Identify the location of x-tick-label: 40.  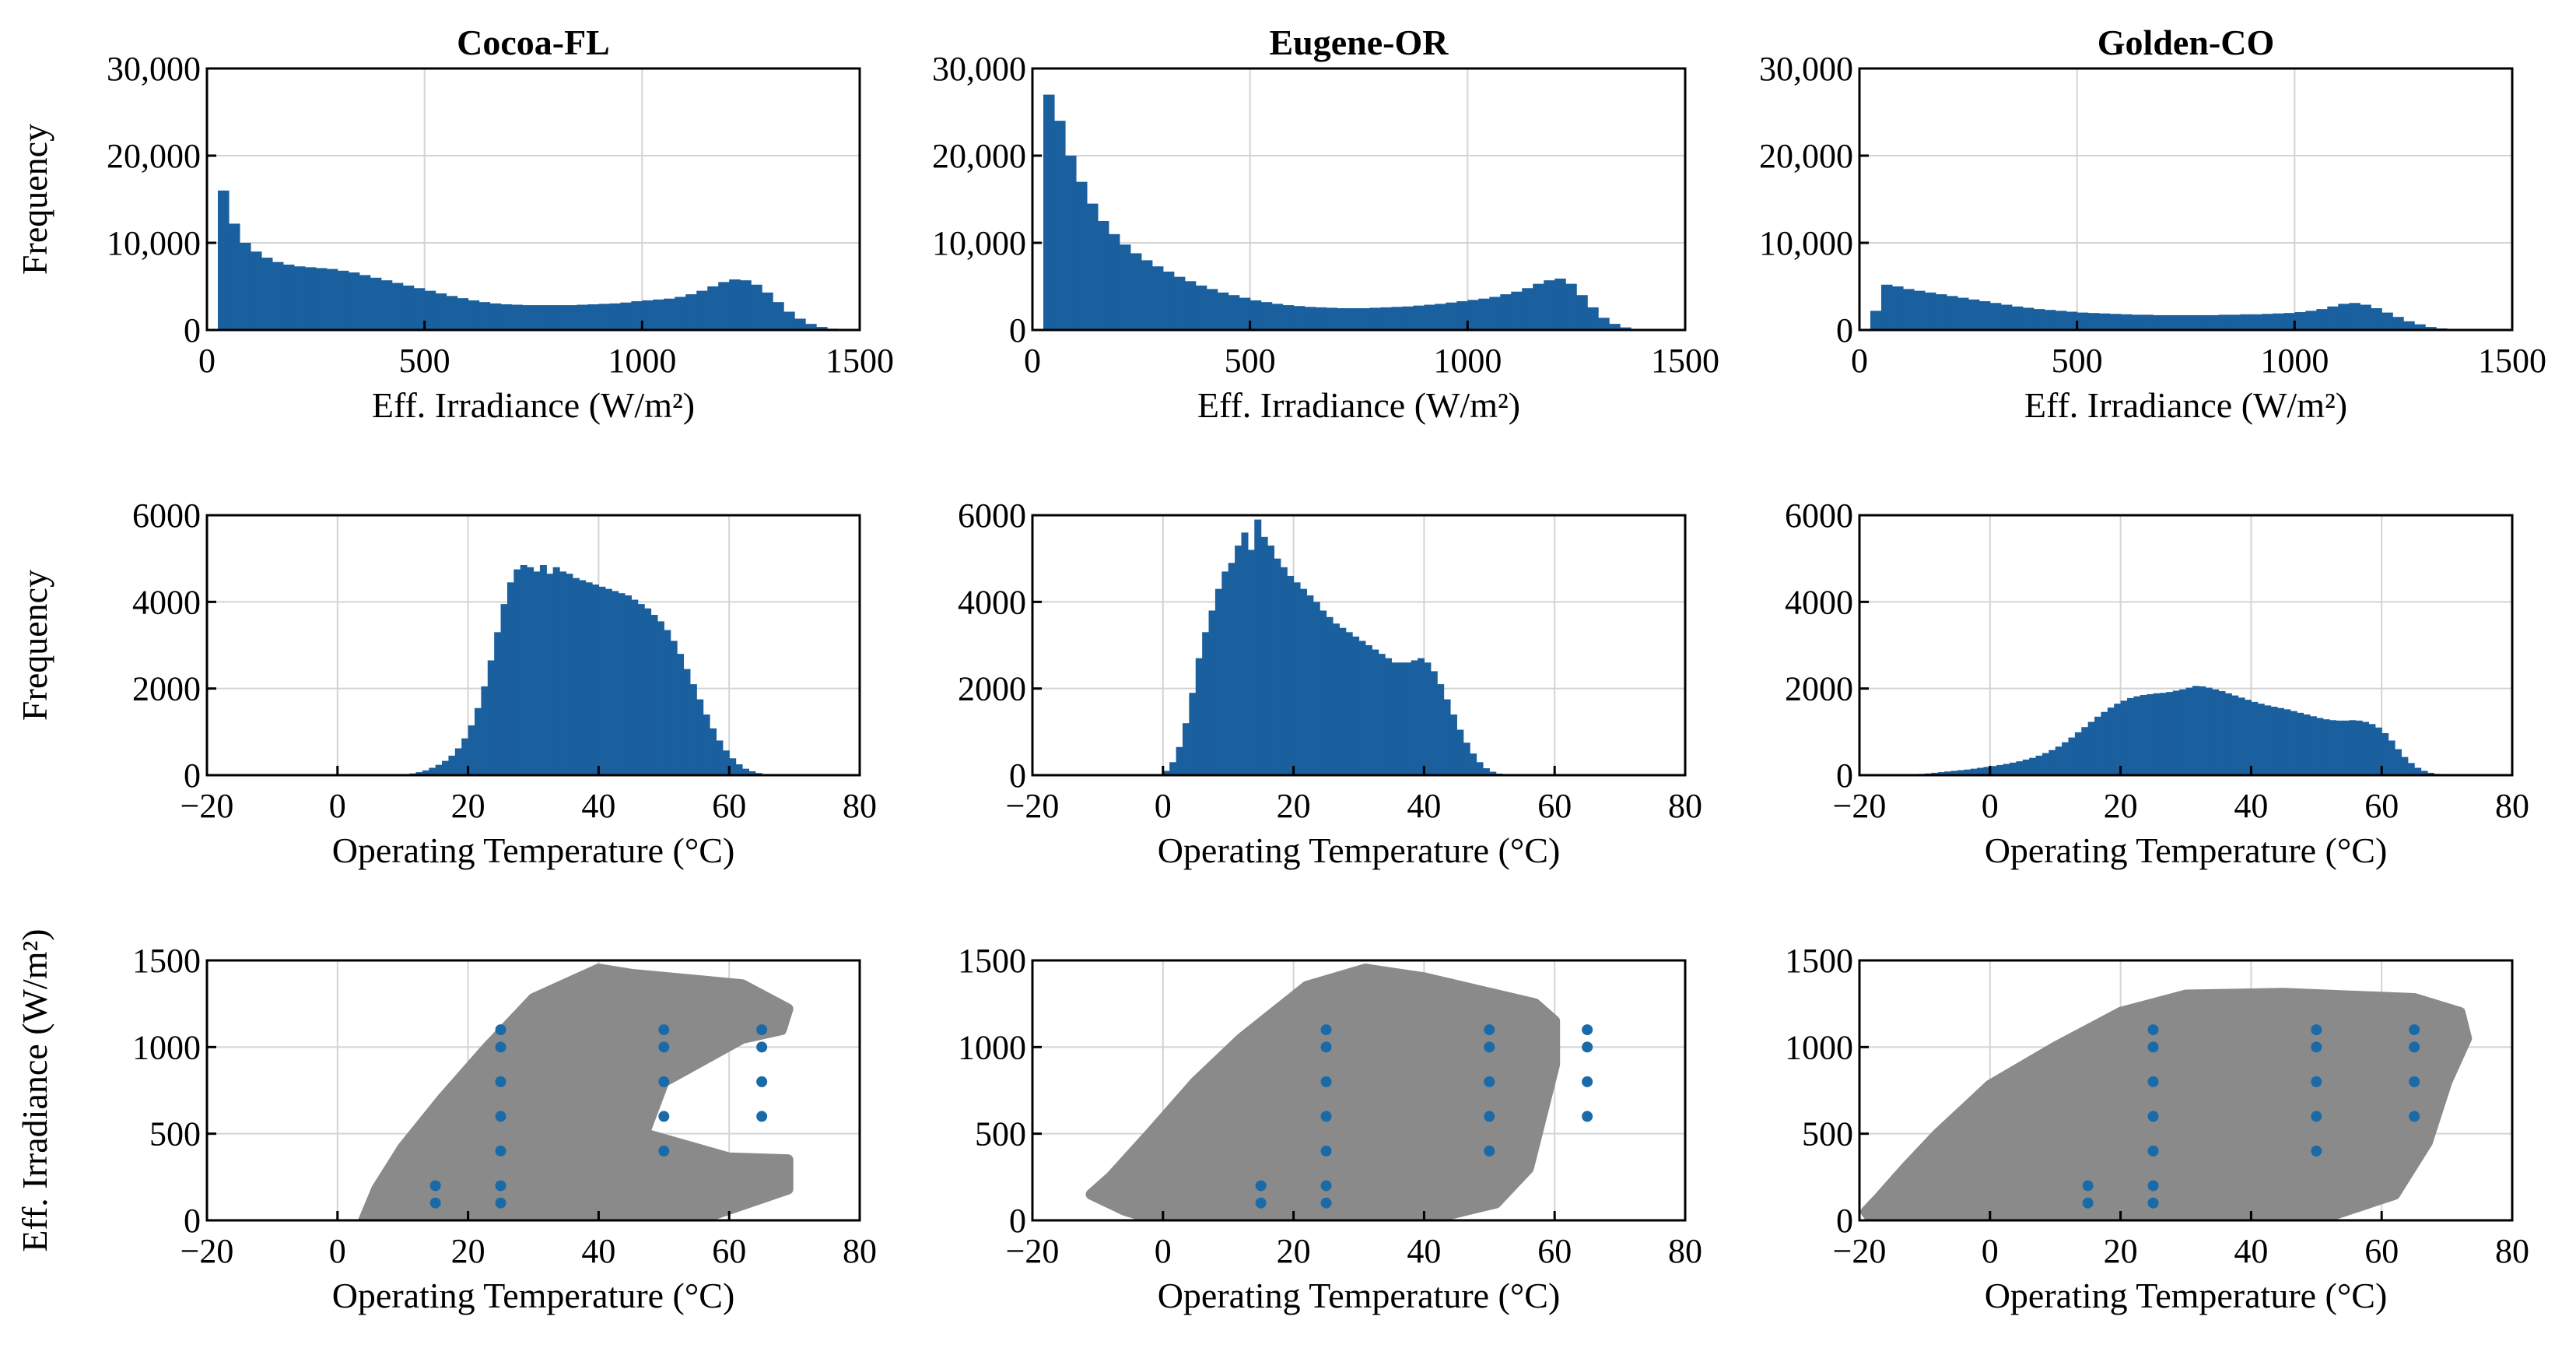
(2251, 1251).